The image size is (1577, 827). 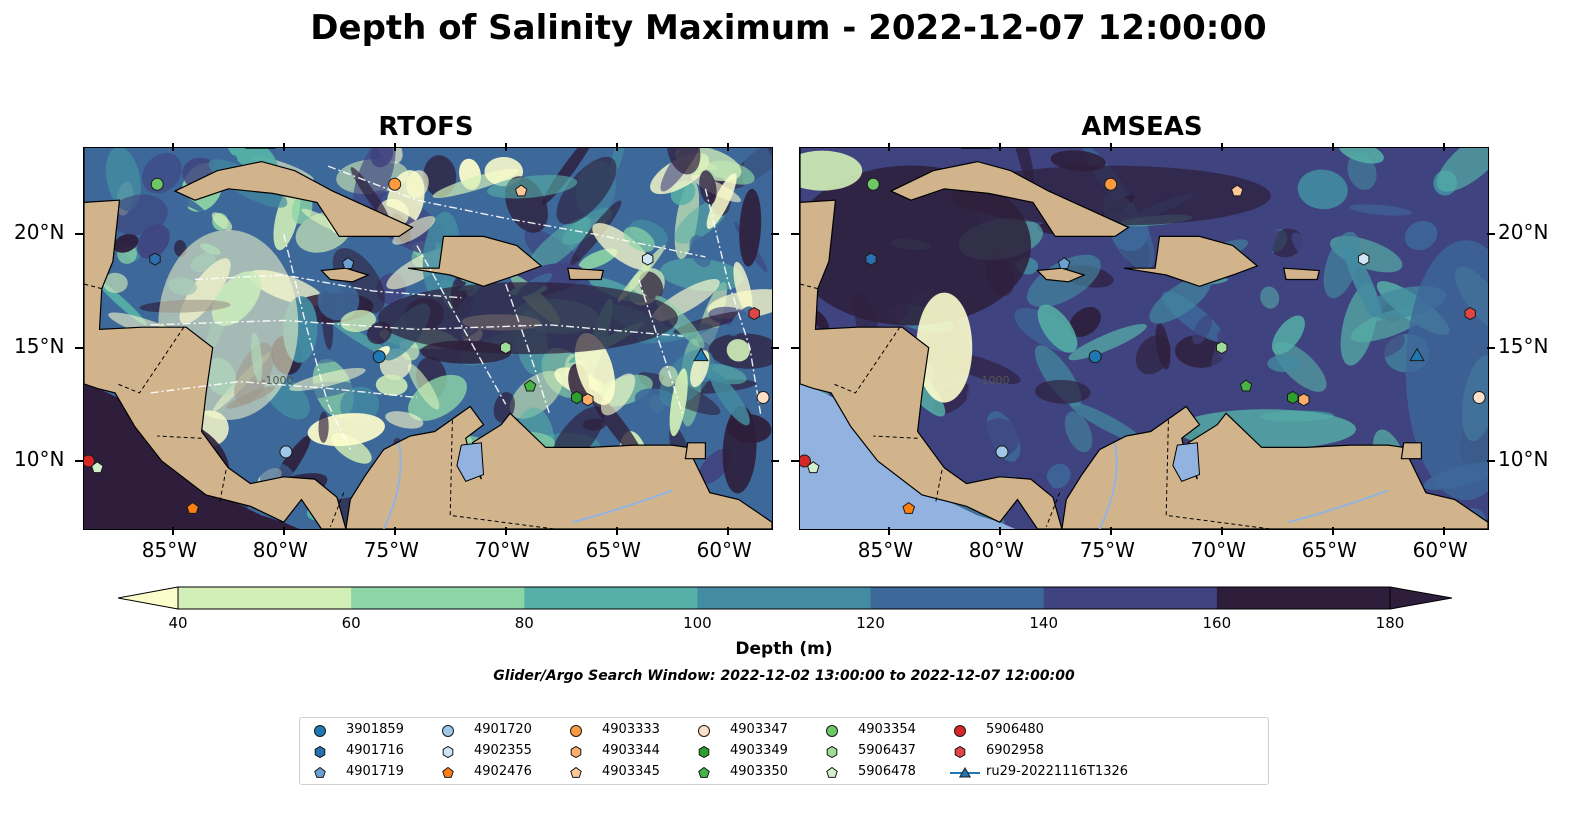 What do you see at coordinates (524, 623) in the screenshot?
I see `colorbar-tick-label: 80` at bounding box center [524, 623].